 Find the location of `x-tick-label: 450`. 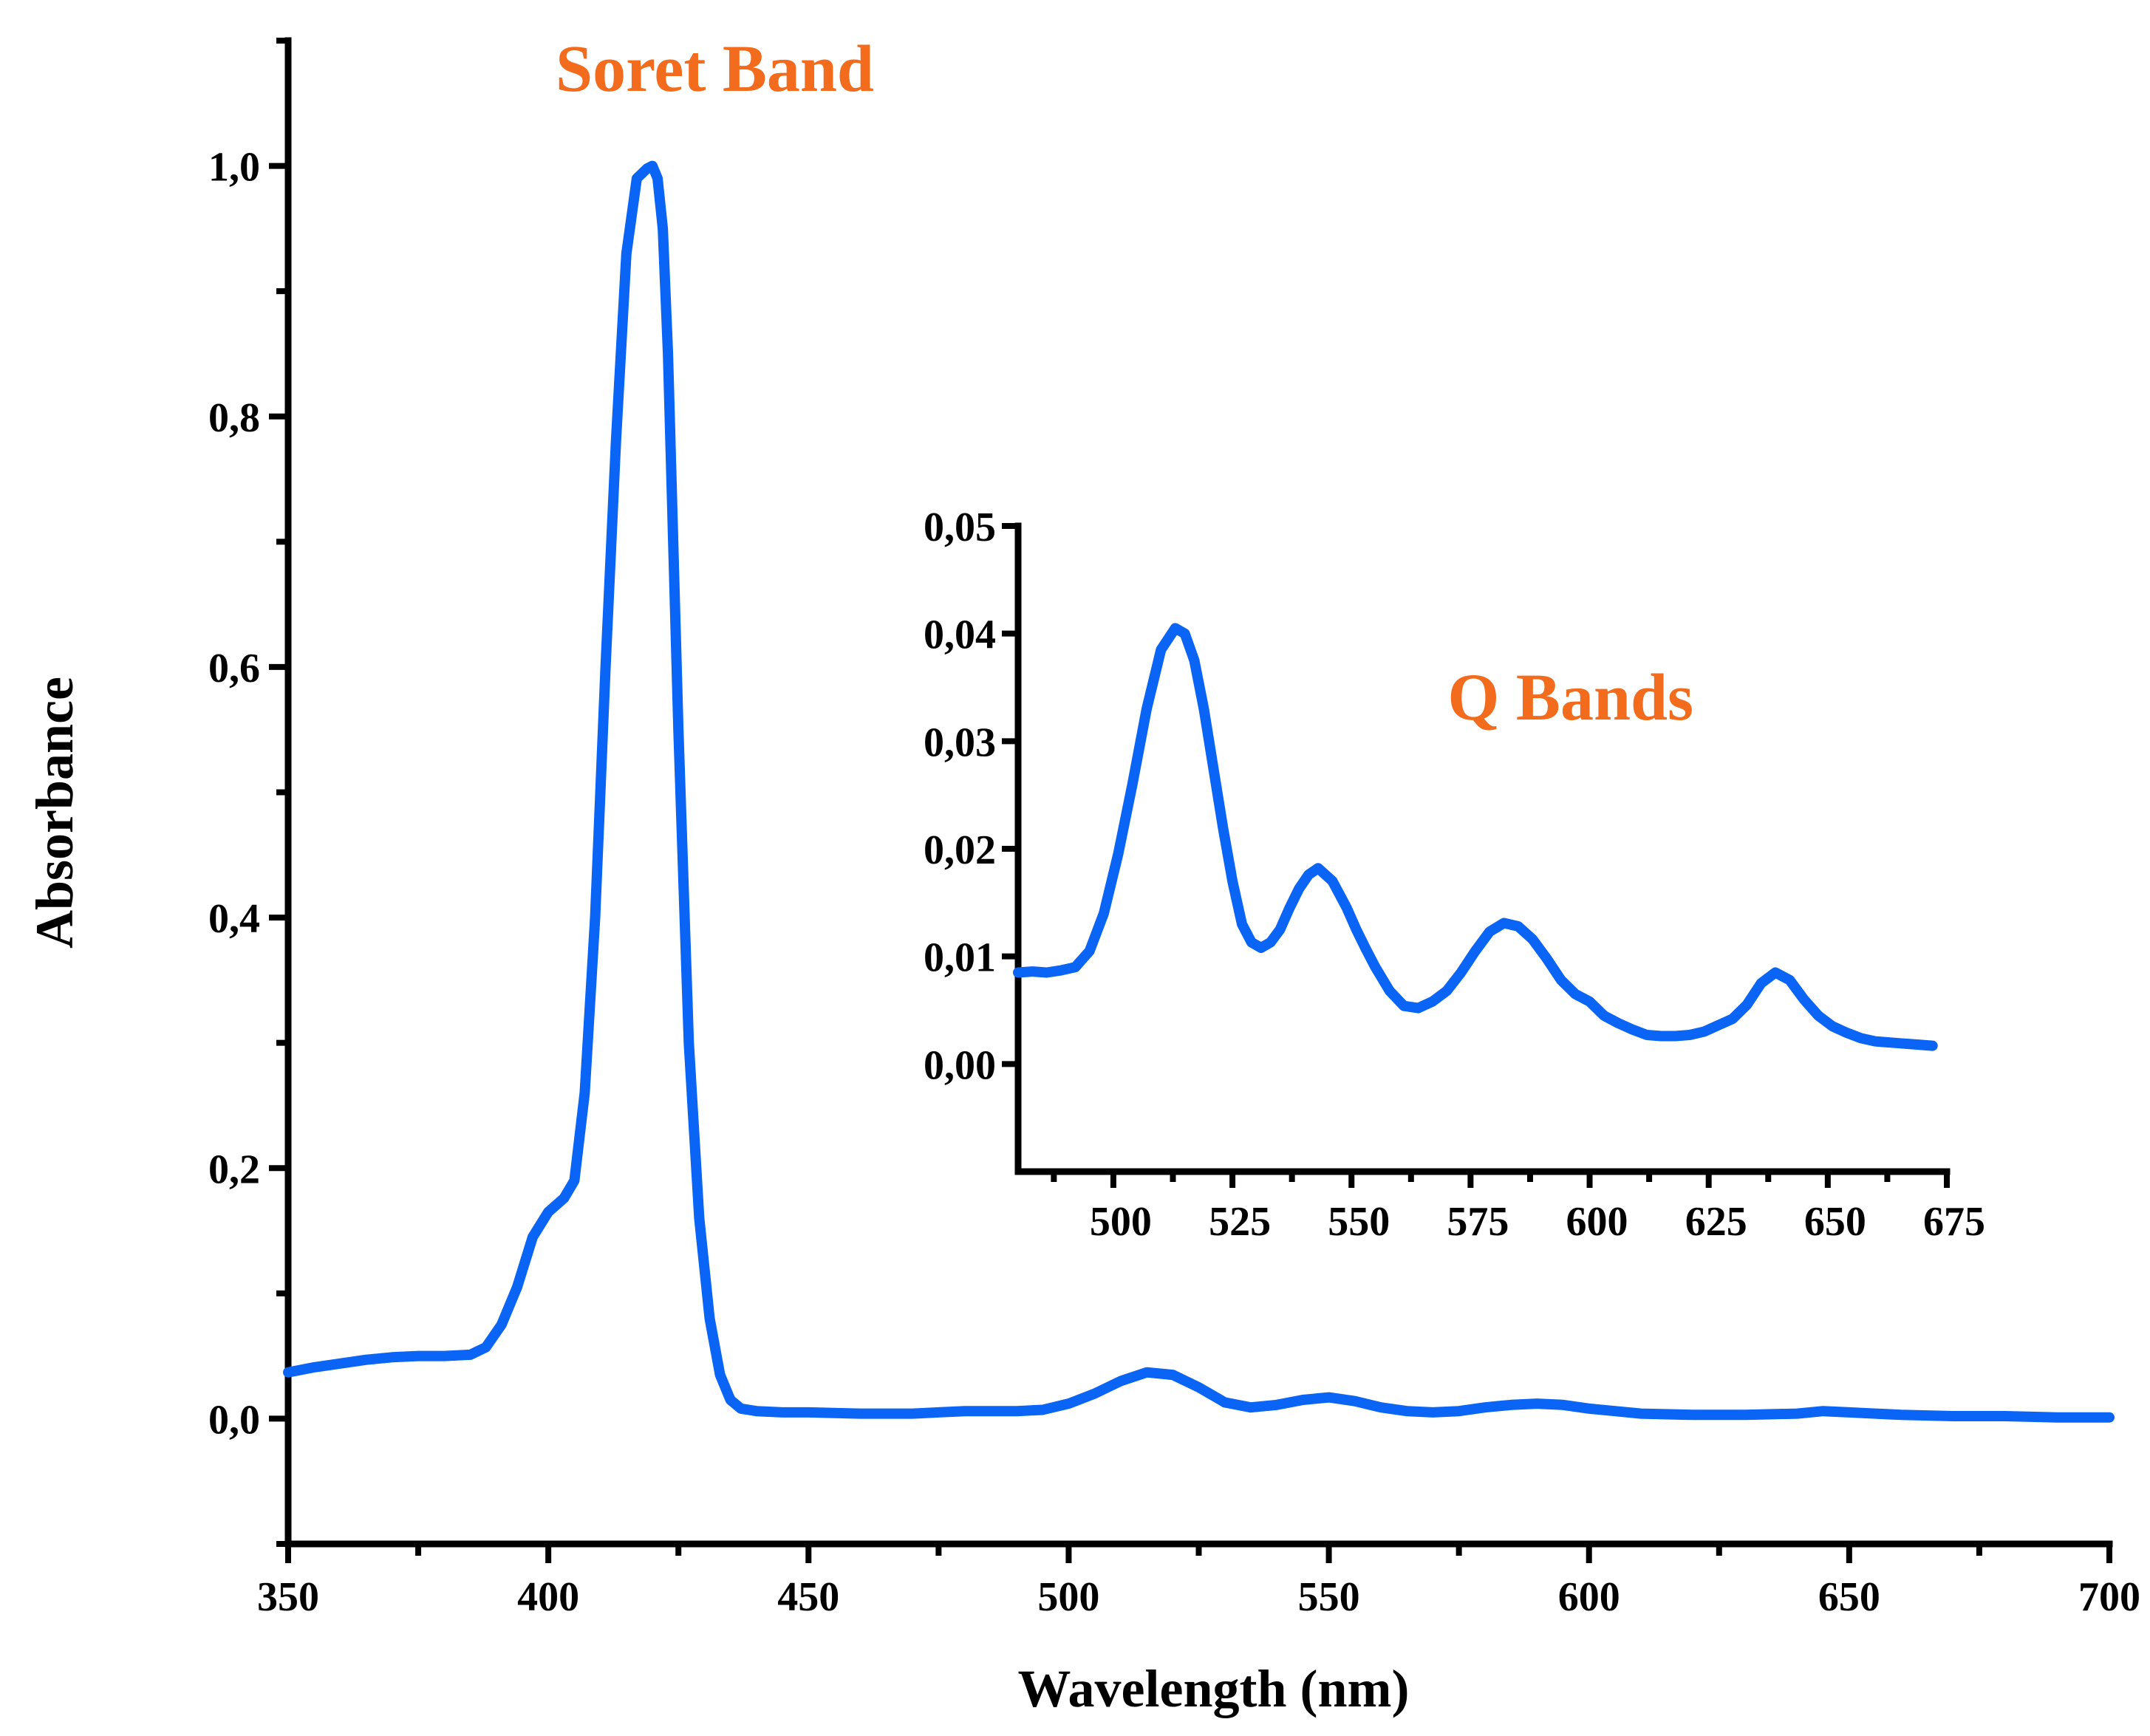

x-tick-label: 450 is located at coordinates (808, 1597).